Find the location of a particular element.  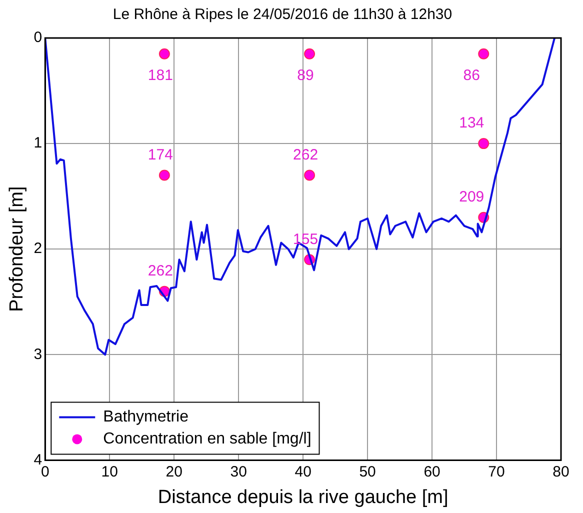

y-axis-title: Profondeur [m] is located at coordinates (17, 249).